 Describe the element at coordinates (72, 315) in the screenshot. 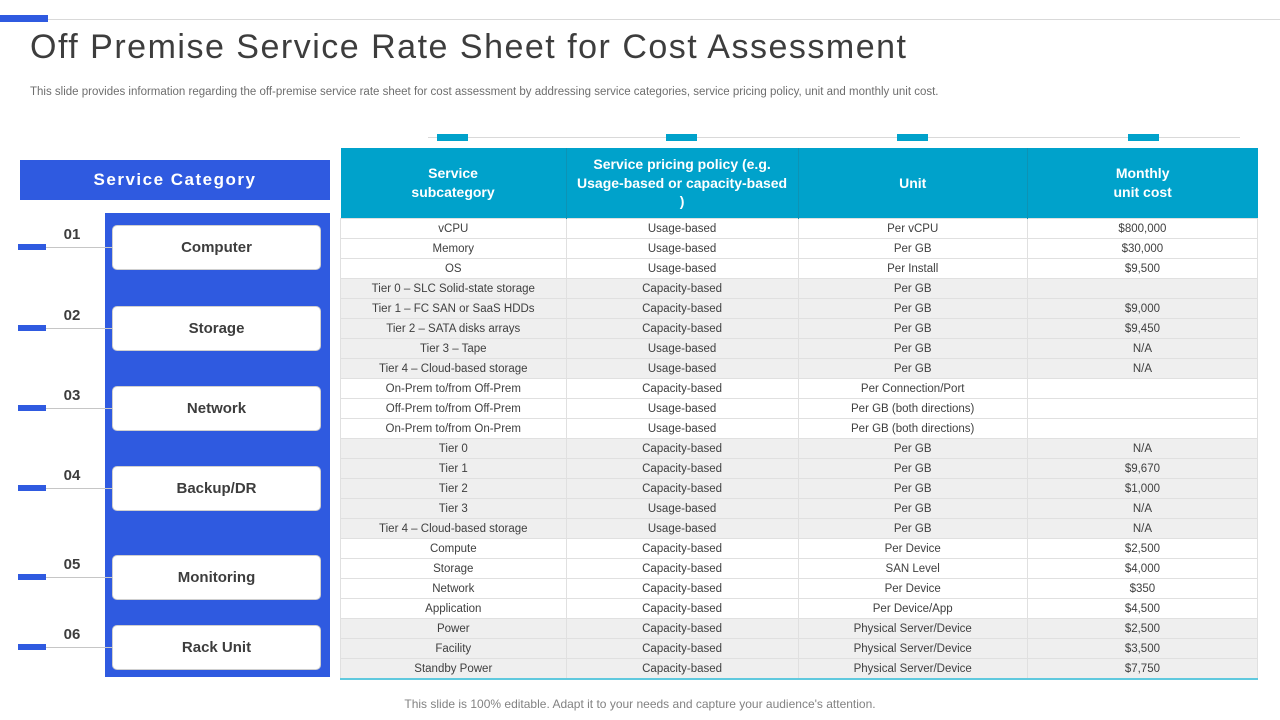

I see `category-number: 02` at that location.